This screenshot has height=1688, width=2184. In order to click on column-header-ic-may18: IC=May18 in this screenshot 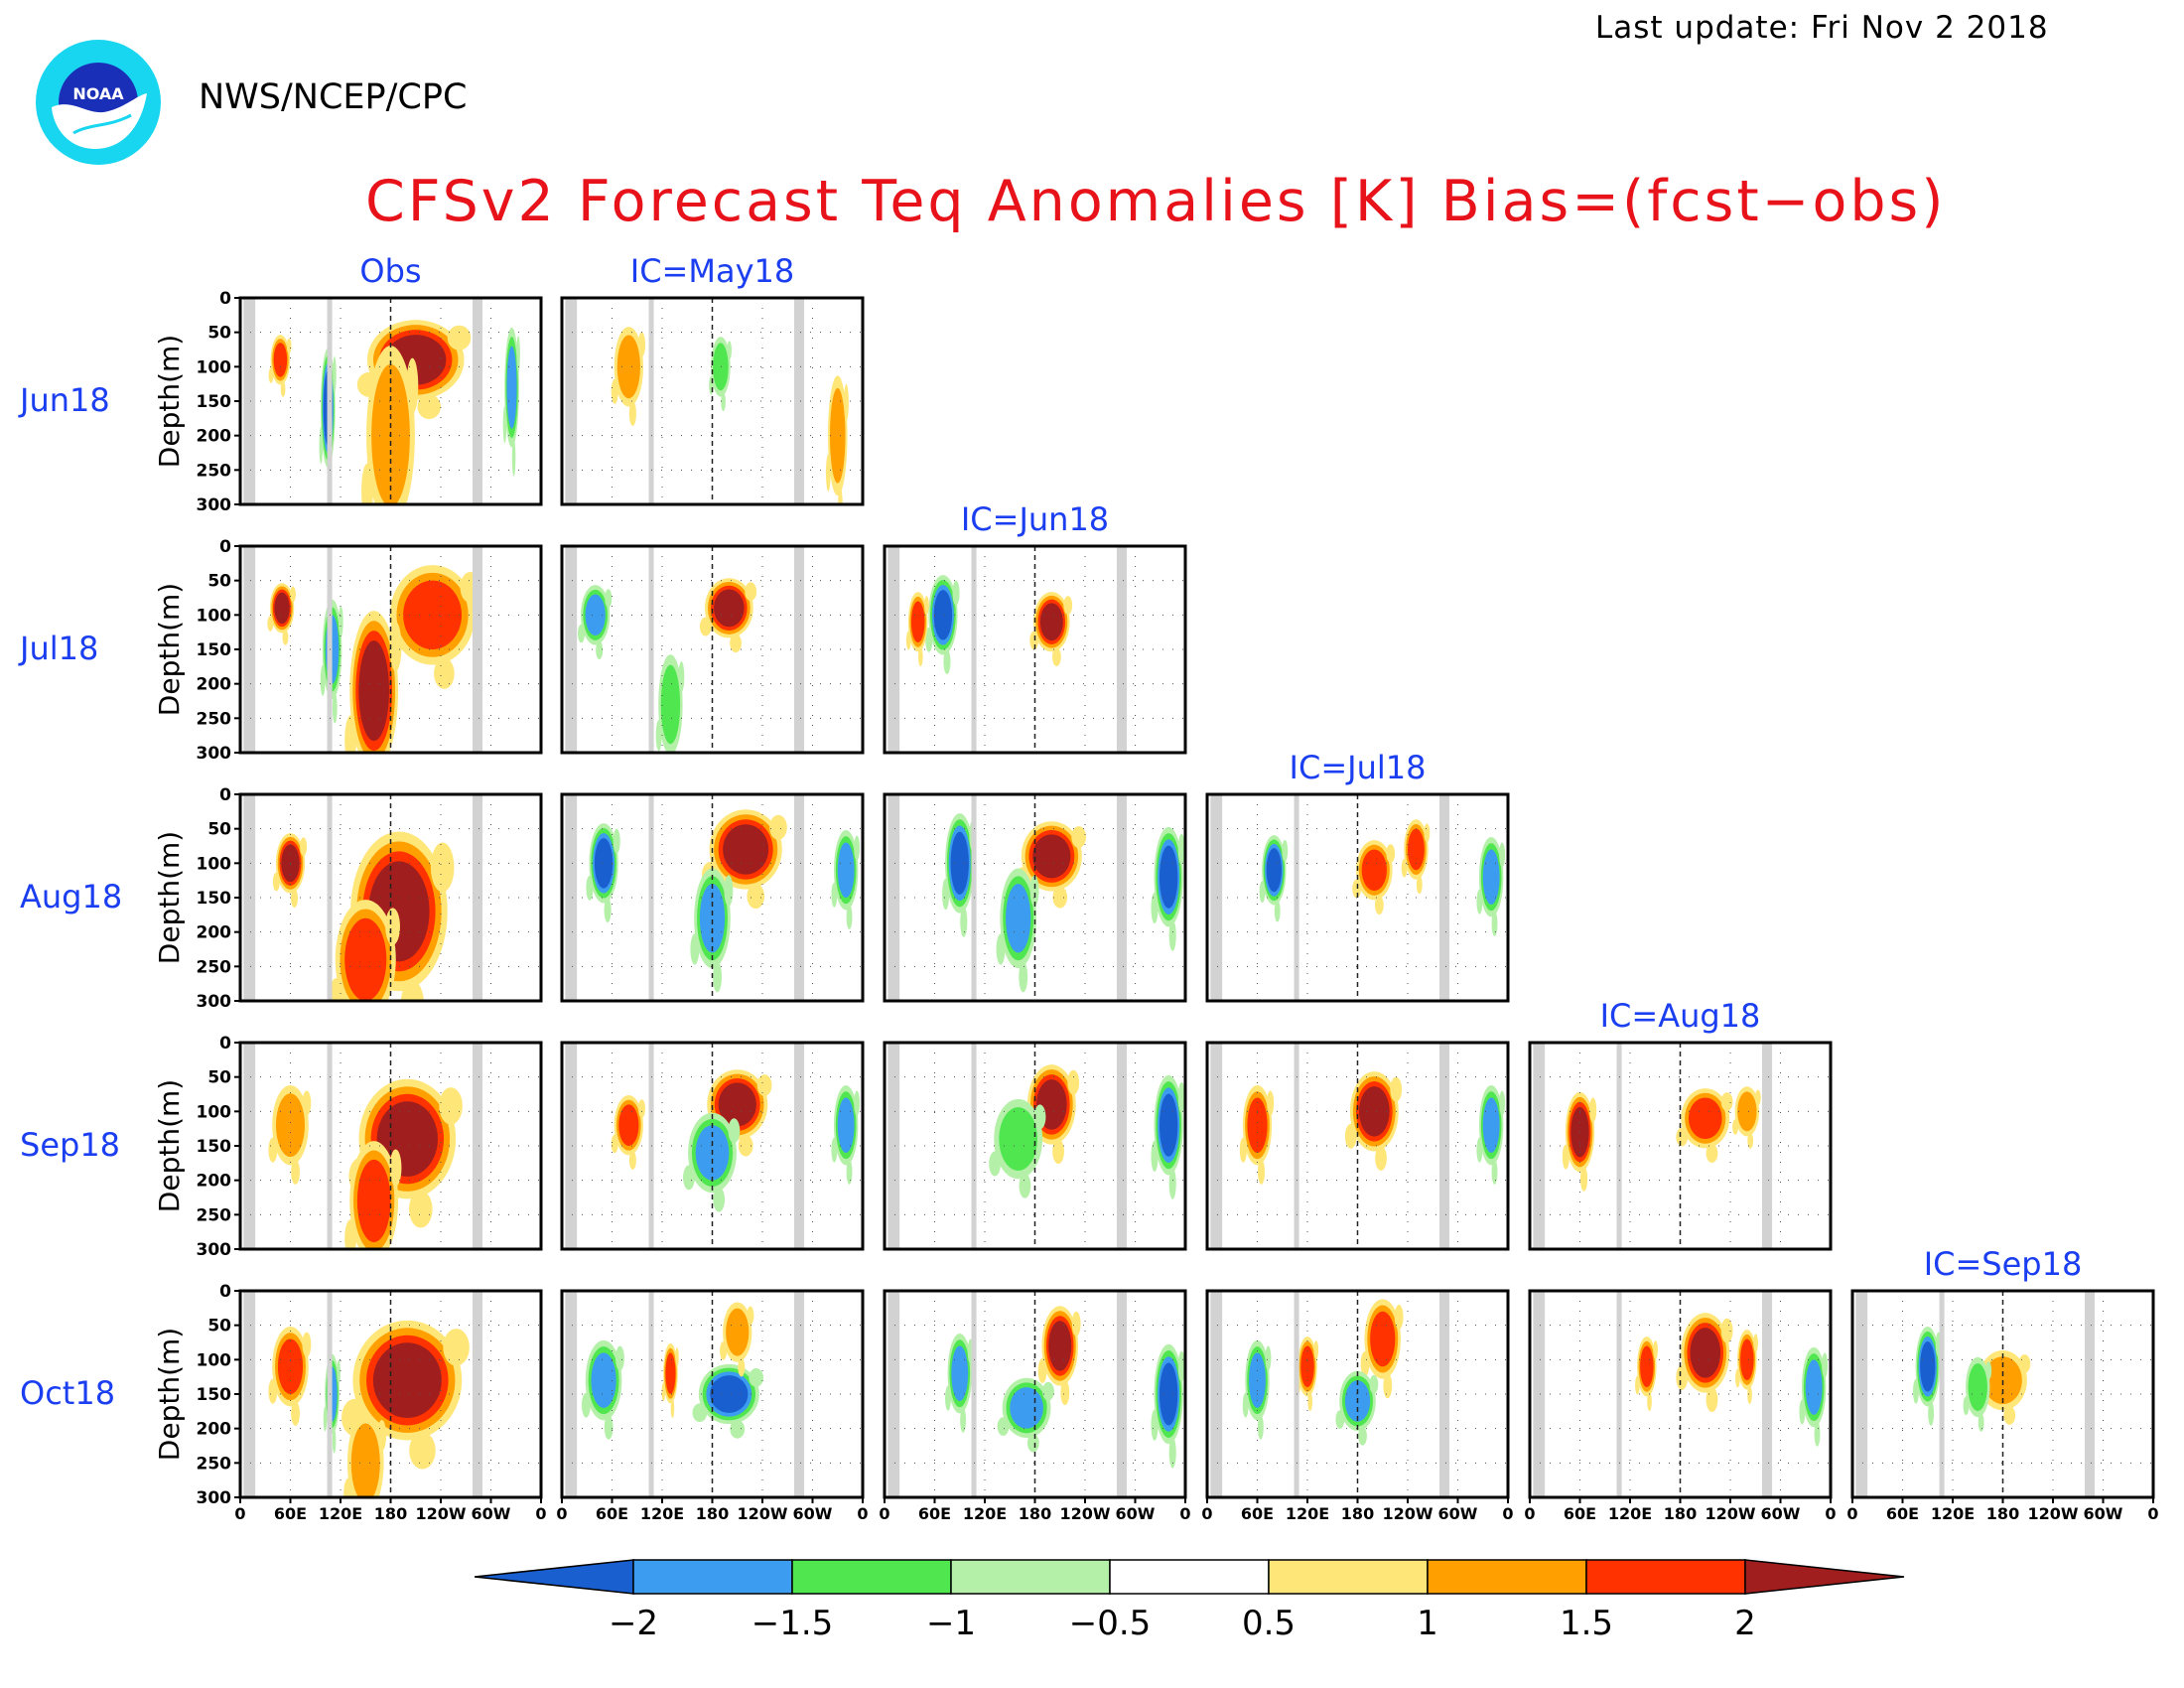, I will do `click(712, 271)`.